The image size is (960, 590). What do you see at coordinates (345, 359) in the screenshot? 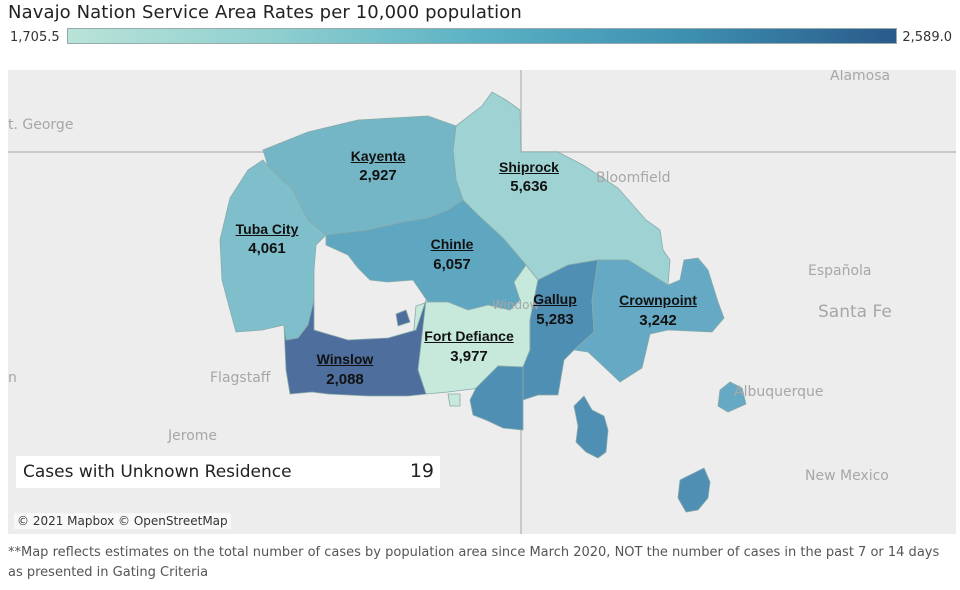
I see `label-winslow-name: Winslow` at bounding box center [345, 359].